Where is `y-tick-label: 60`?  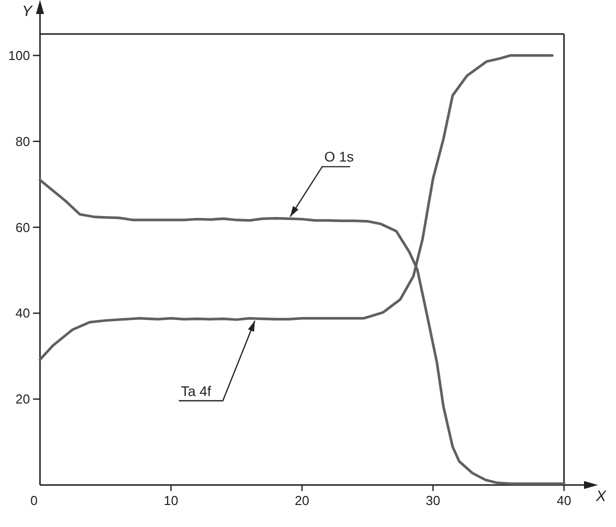 y-tick-label: 60 is located at coordinates (23, 227).